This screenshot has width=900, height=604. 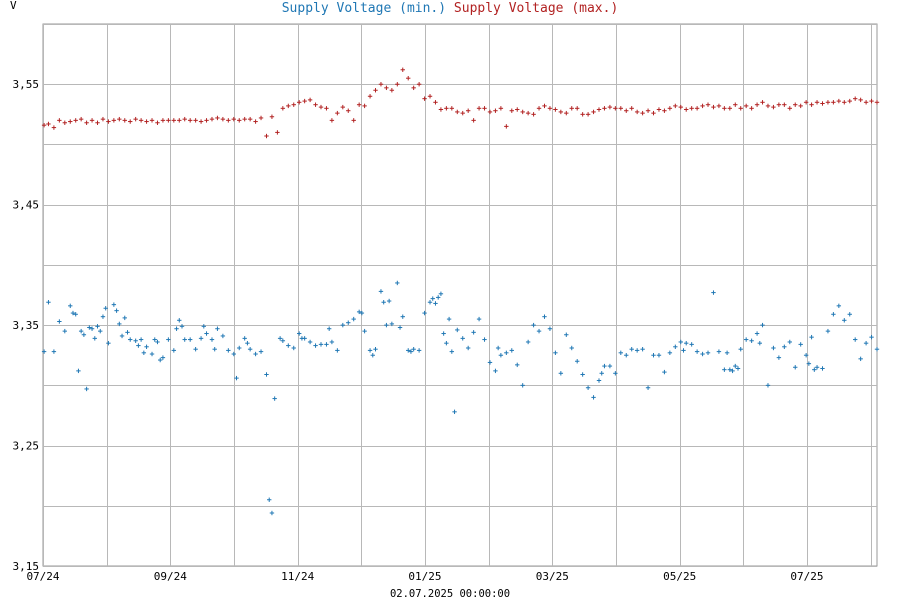 What do you see at coordinates (532, 8) in the screenshot?
I see `legend-item-max: Supply Voltage (max.)` at bounding box center [532, 8].